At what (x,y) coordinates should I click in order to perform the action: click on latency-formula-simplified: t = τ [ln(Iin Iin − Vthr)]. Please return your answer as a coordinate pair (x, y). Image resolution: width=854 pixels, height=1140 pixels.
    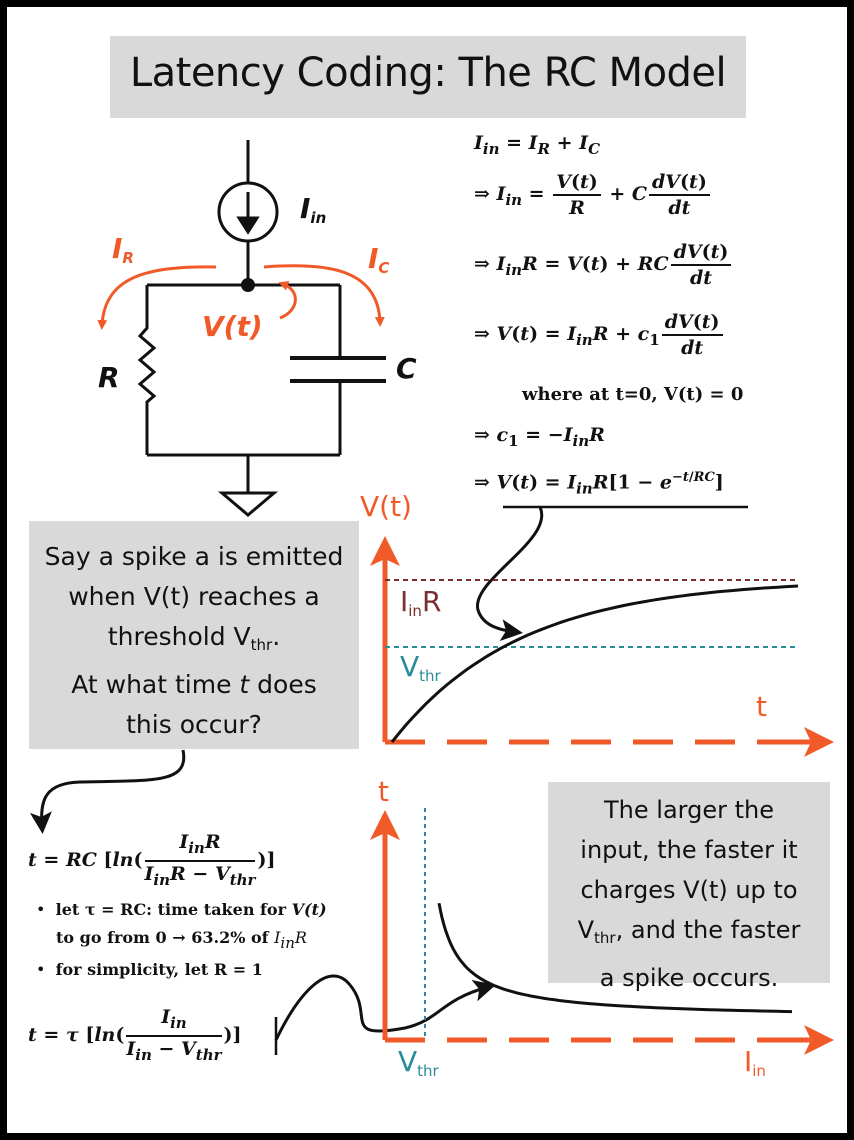
    Looking at the image, I should click on (135, 1035).